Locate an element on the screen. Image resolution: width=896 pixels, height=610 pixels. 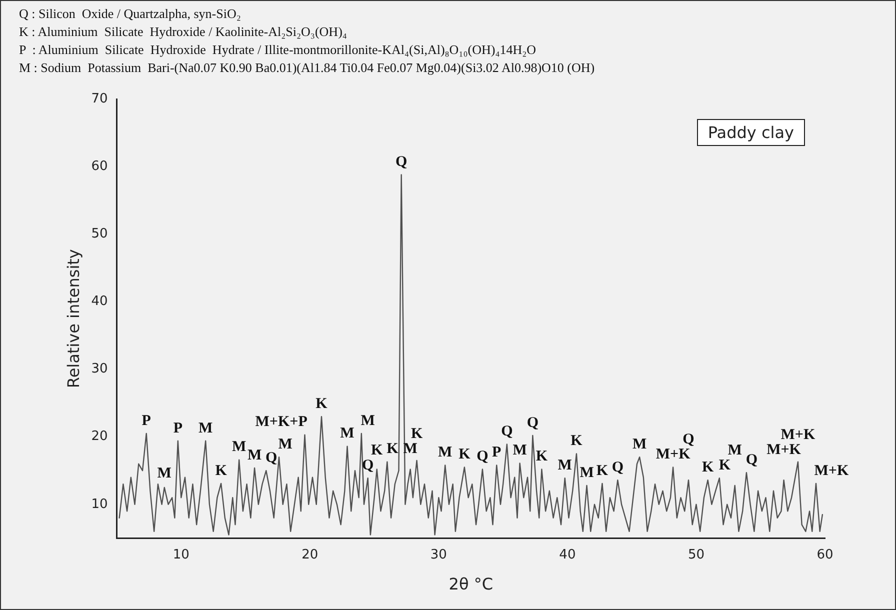
x-tick-label: 60 is located at coordinates (825, 554).